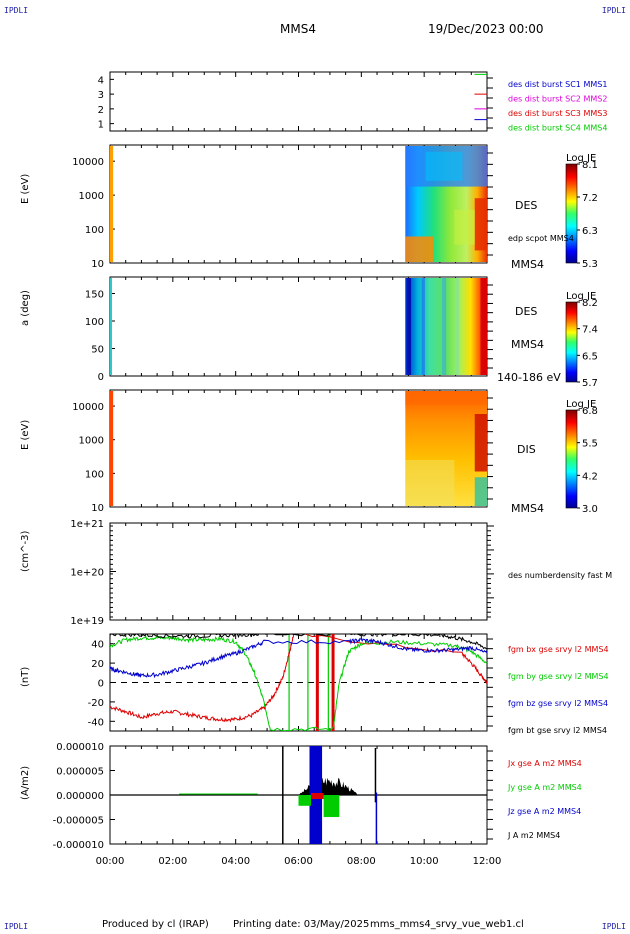 The image size is (630, 934). Describe the element at coordinates (487, 861) in the screenshot. I see `x-tick-label: 12:00` at that location.